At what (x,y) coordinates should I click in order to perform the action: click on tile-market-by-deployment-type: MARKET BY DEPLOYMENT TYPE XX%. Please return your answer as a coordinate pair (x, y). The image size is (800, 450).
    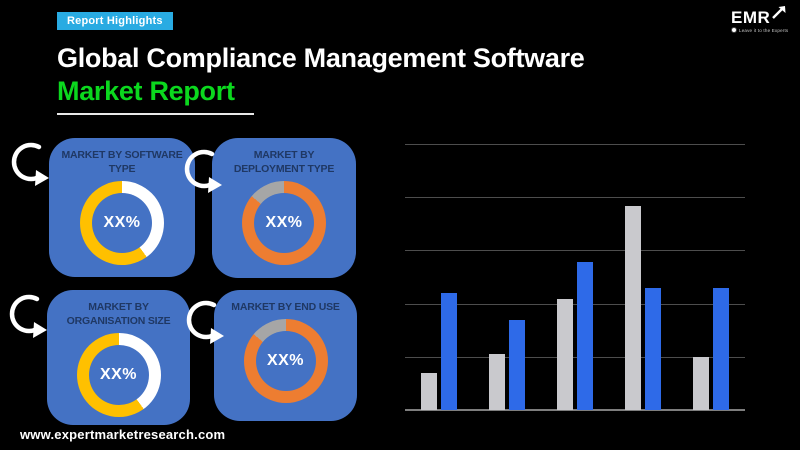
    Looking at the image, I should click on (284, 208).